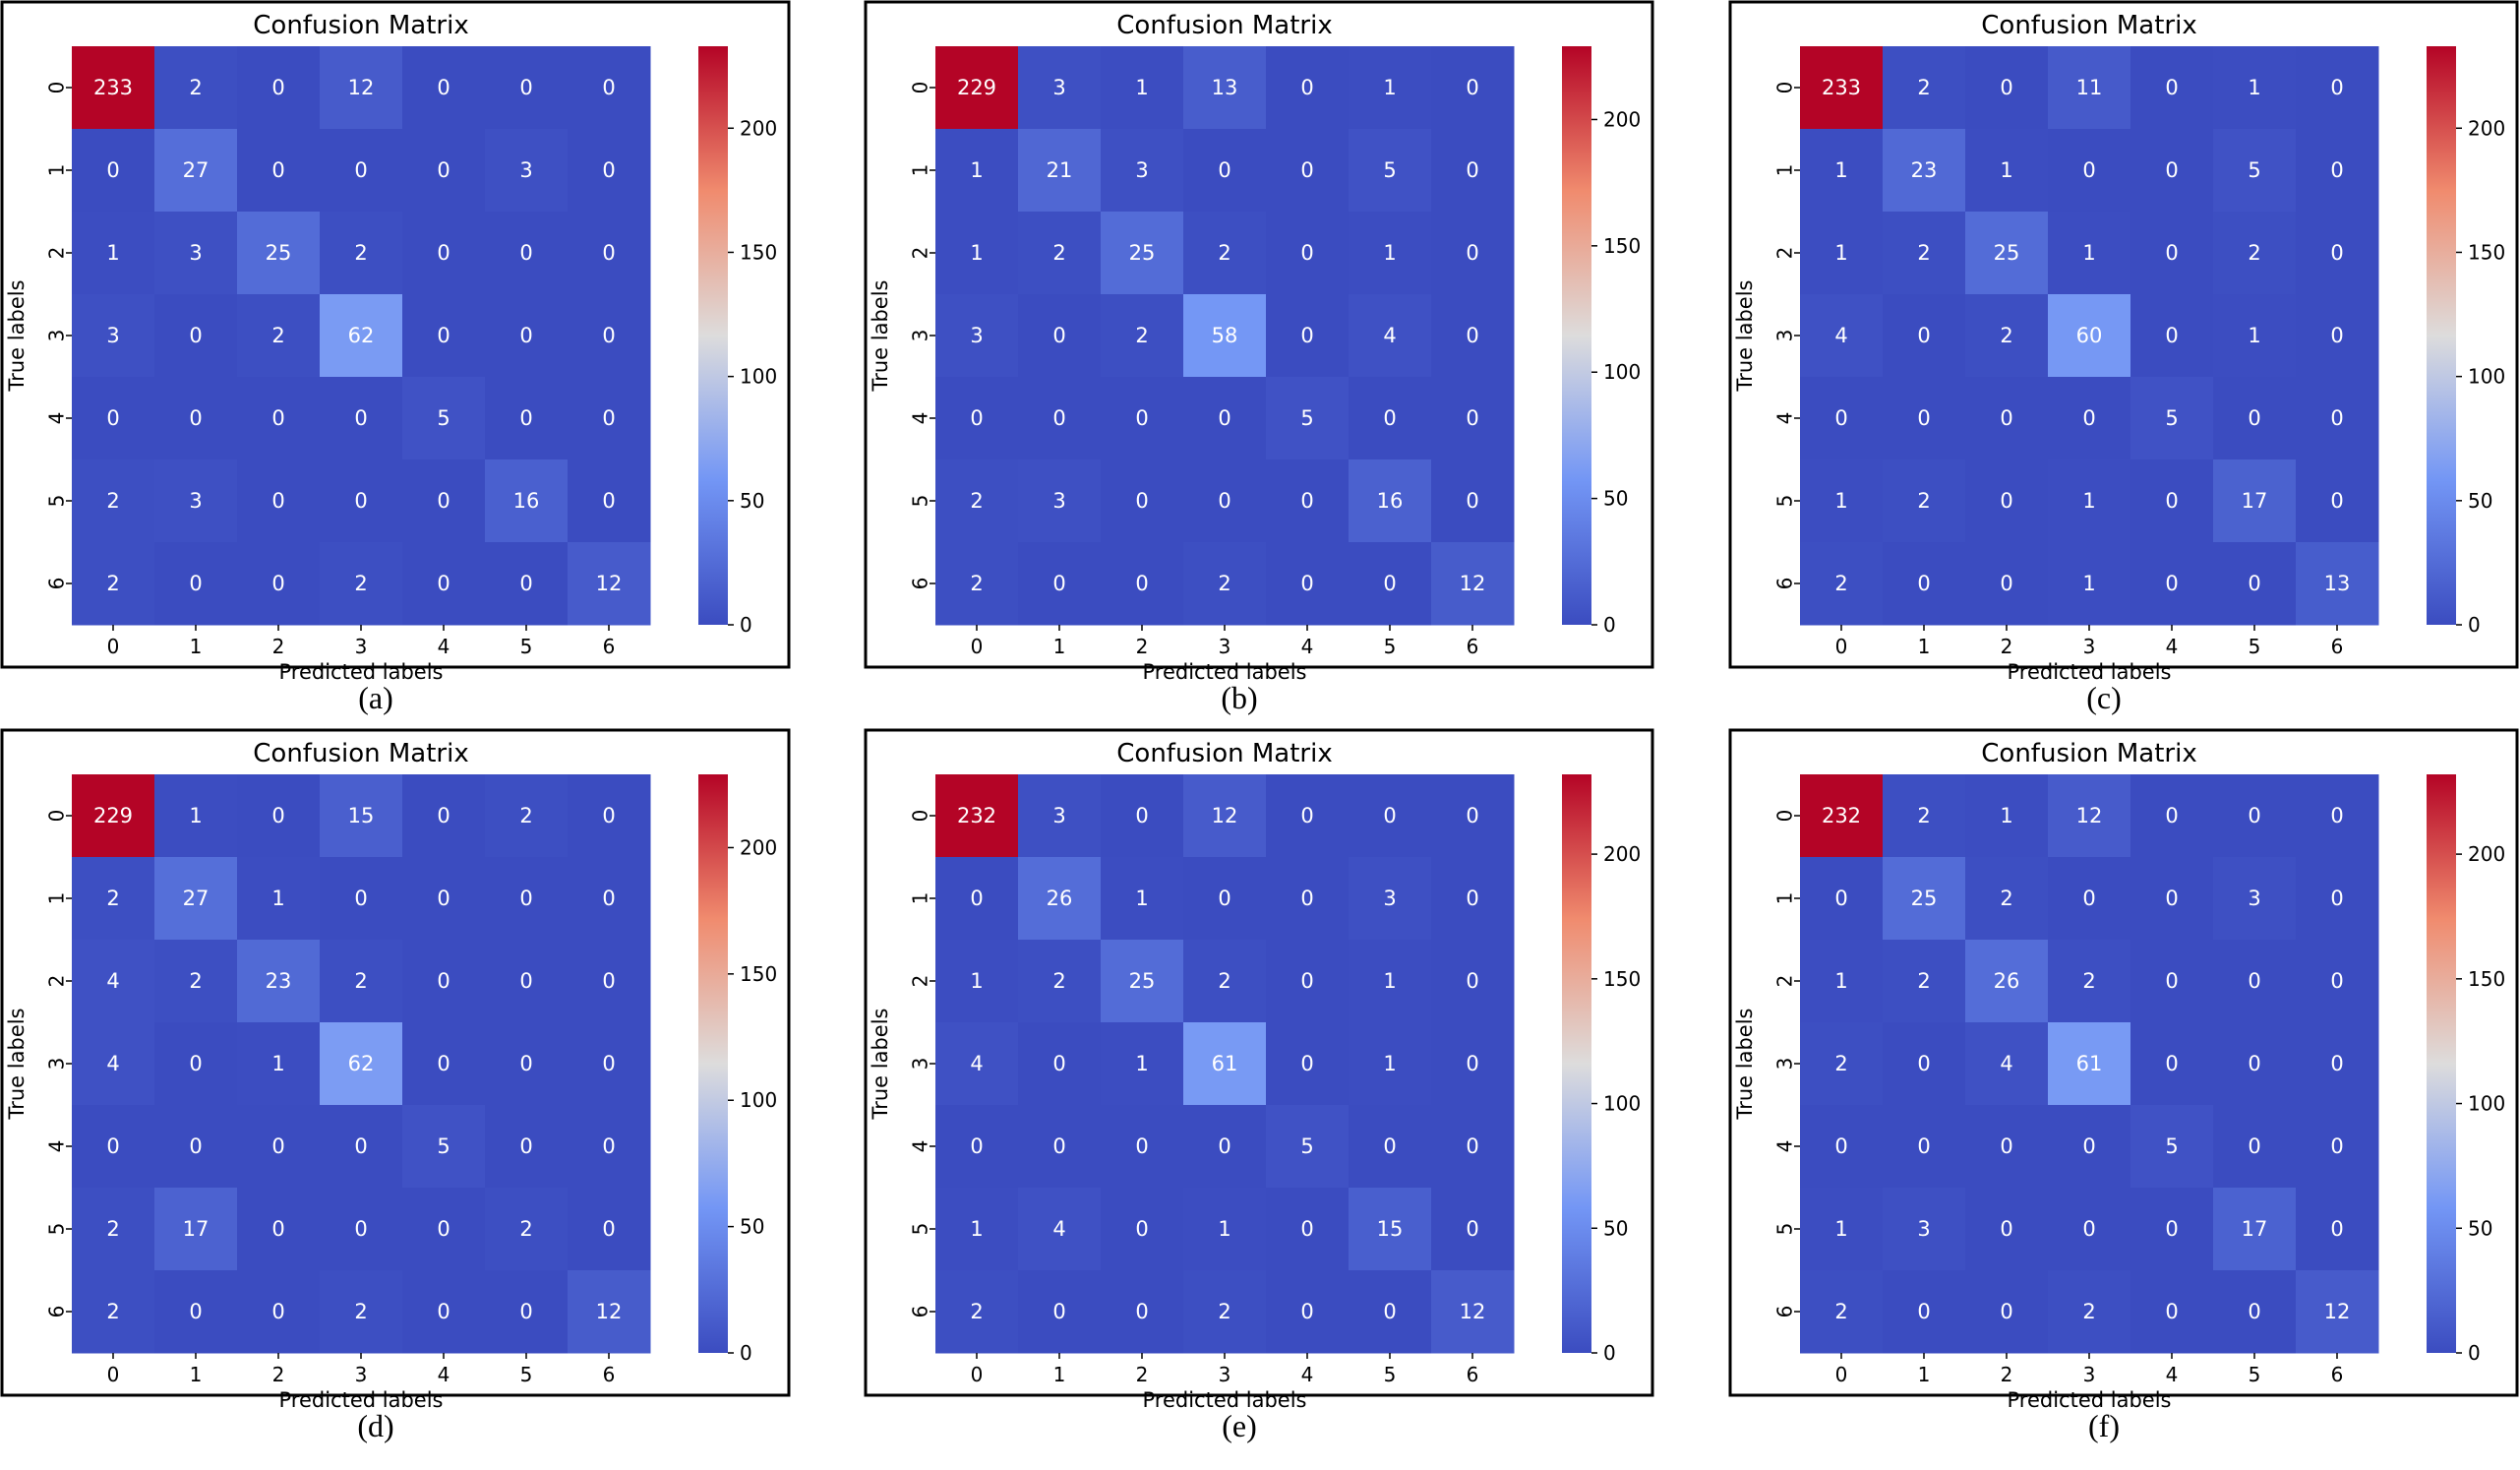 The width and height of the screenshot is (2520, 1470). Describe the element at coordinates (17, 1064) in the screenshot. I see `y-axis-label: True labels` at that location.